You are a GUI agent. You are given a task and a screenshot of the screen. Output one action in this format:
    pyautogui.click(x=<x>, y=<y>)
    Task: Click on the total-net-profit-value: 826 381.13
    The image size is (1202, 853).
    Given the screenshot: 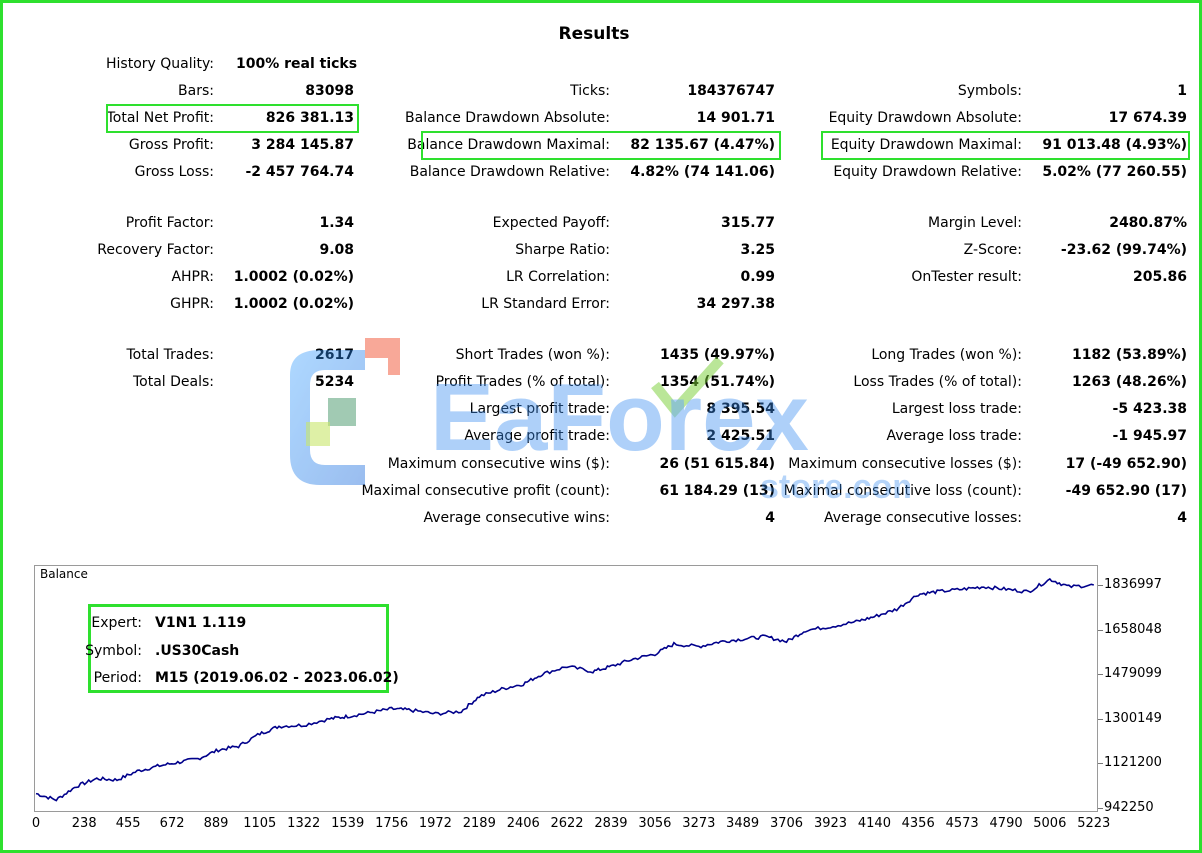 What is the action you would take?
    pyautogui.click(x=309, y=118)
    